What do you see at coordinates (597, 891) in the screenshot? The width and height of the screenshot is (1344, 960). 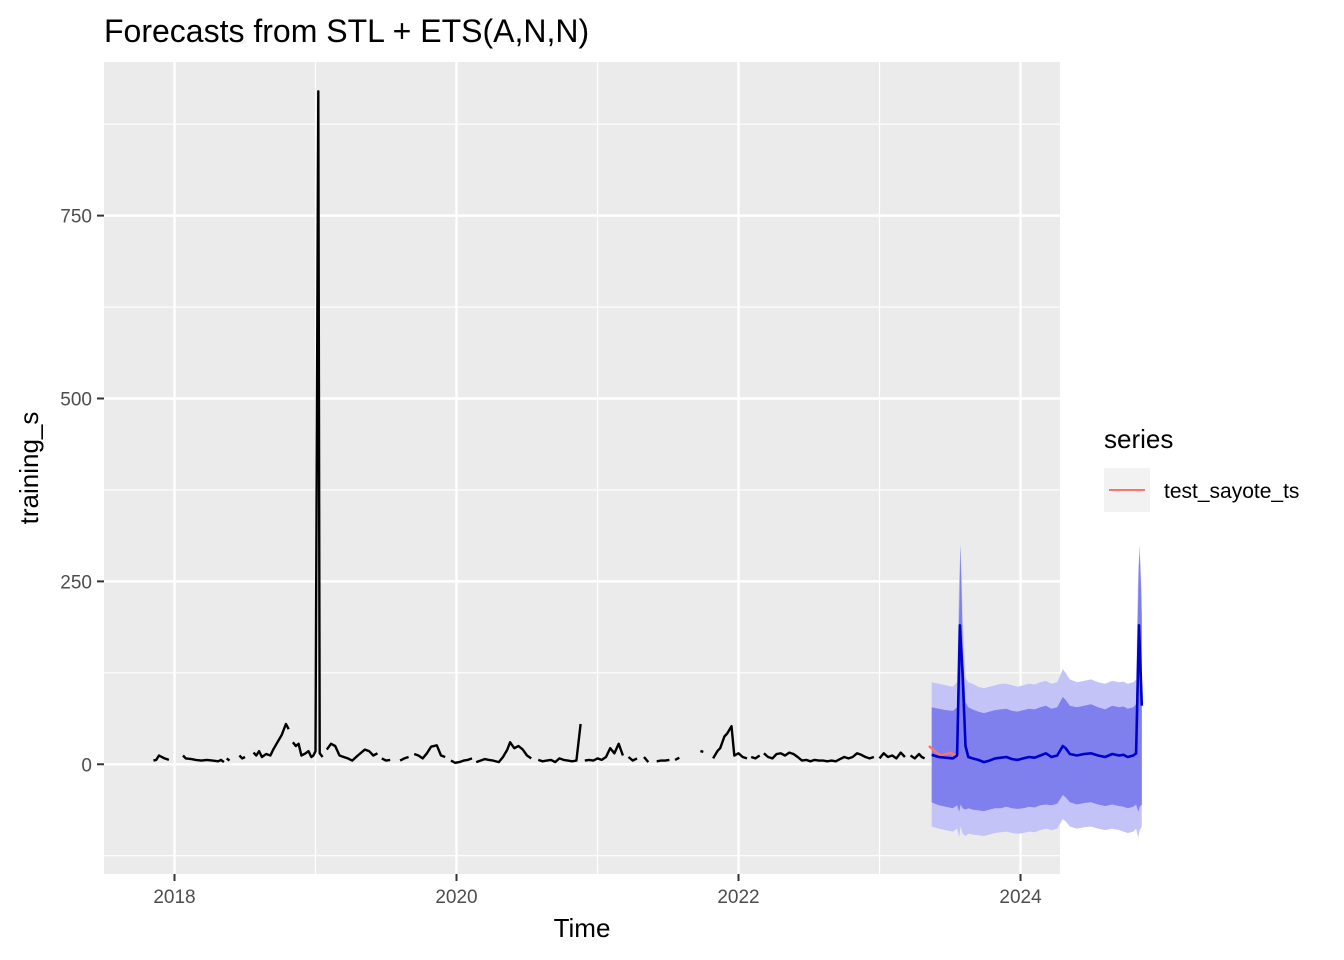 I see `x-axis: 2018 2020 2022 2024` at bounding box center [597, 891].